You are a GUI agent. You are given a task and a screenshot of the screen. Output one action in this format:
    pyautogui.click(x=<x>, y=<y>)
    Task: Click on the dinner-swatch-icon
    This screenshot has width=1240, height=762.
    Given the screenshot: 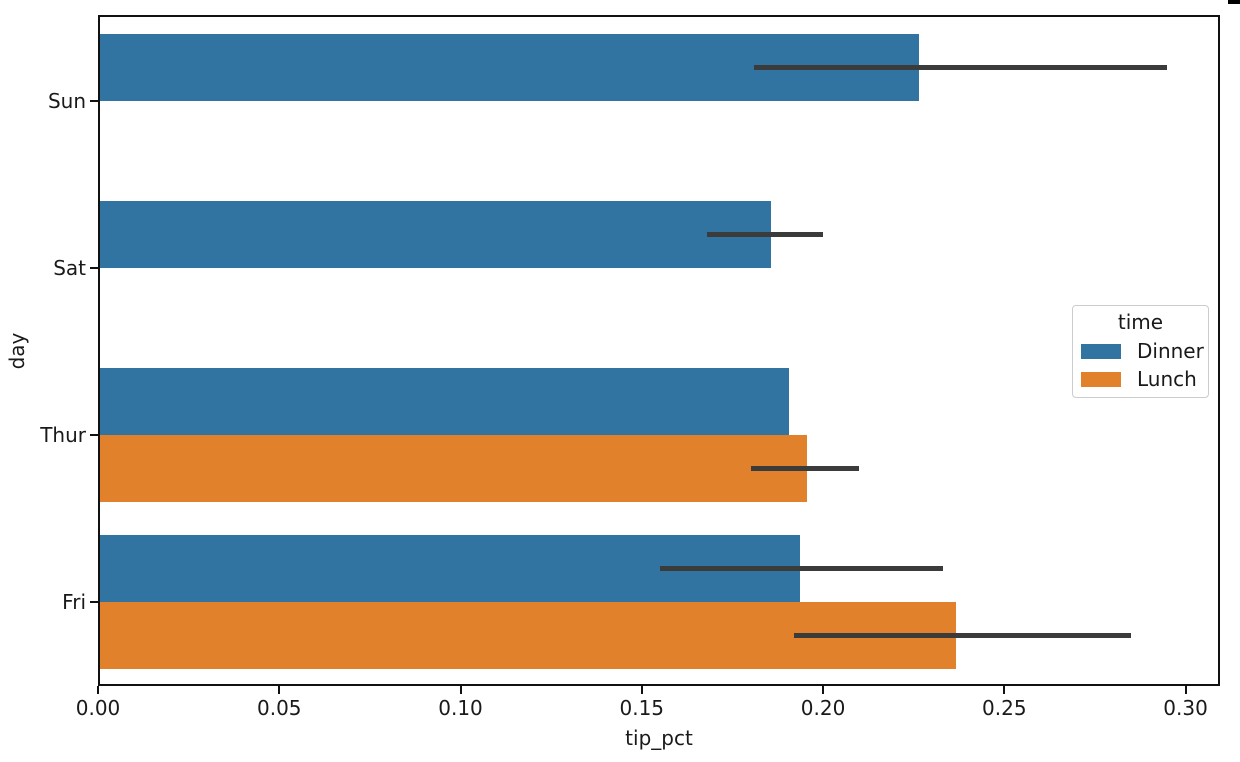 What is the action you would take?
    pyautogui.click(x=1101, y=351)
    